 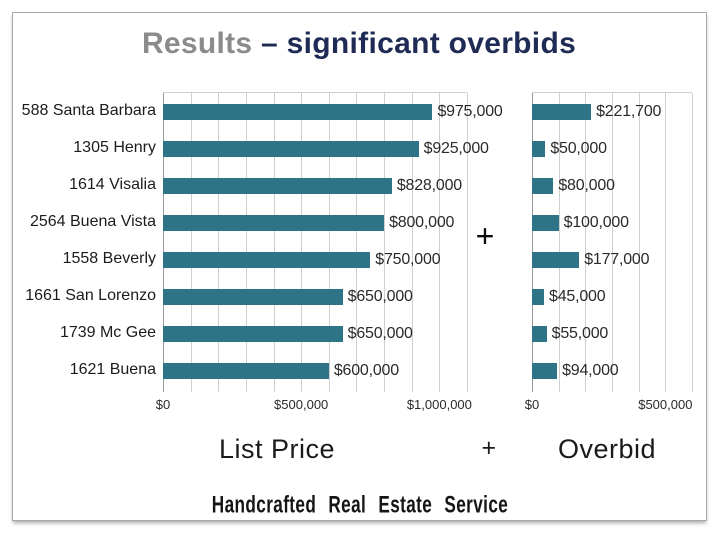 What do you see at coordinates (470, 111) in the screenshot?
I see `value-label: $975,000` at bounding box center [470, 111].